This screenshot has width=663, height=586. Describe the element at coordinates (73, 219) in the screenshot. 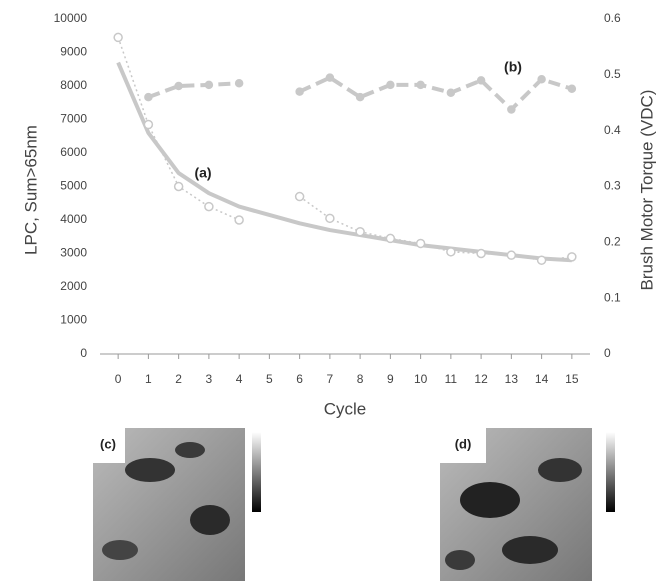

I see `y-tick-label: 4000` at that location.